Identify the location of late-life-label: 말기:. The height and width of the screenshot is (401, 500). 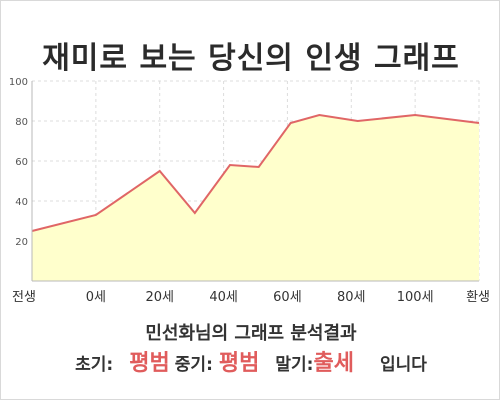
(294, 365).